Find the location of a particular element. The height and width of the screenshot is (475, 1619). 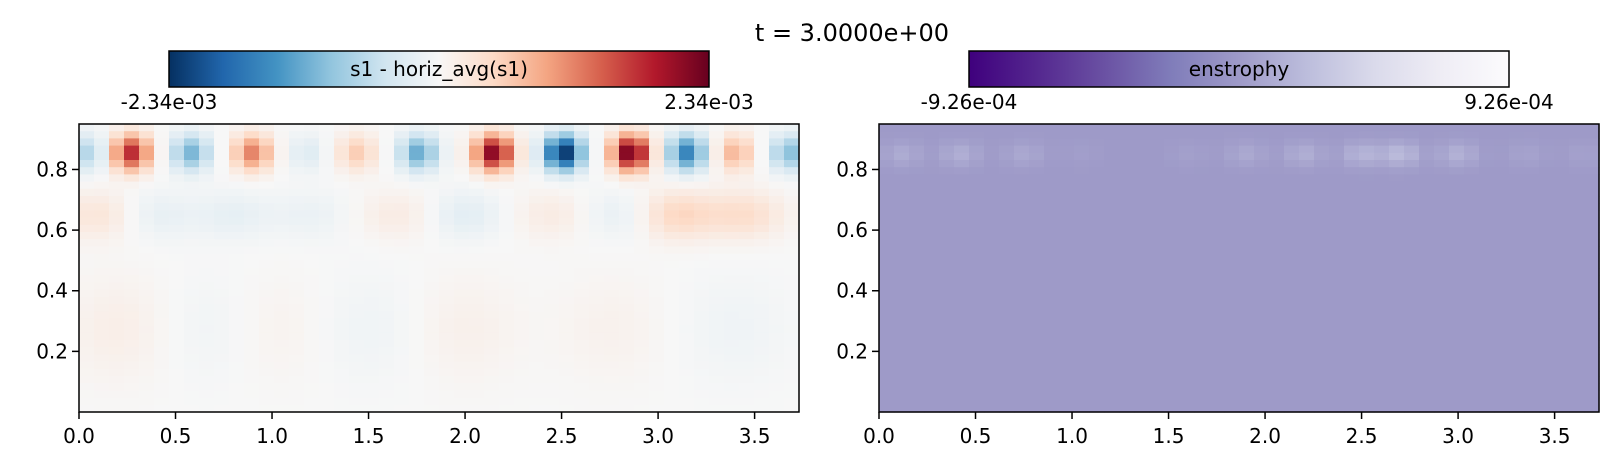

x-tick-label: 1.0 is located at coordinates (1072, 436).